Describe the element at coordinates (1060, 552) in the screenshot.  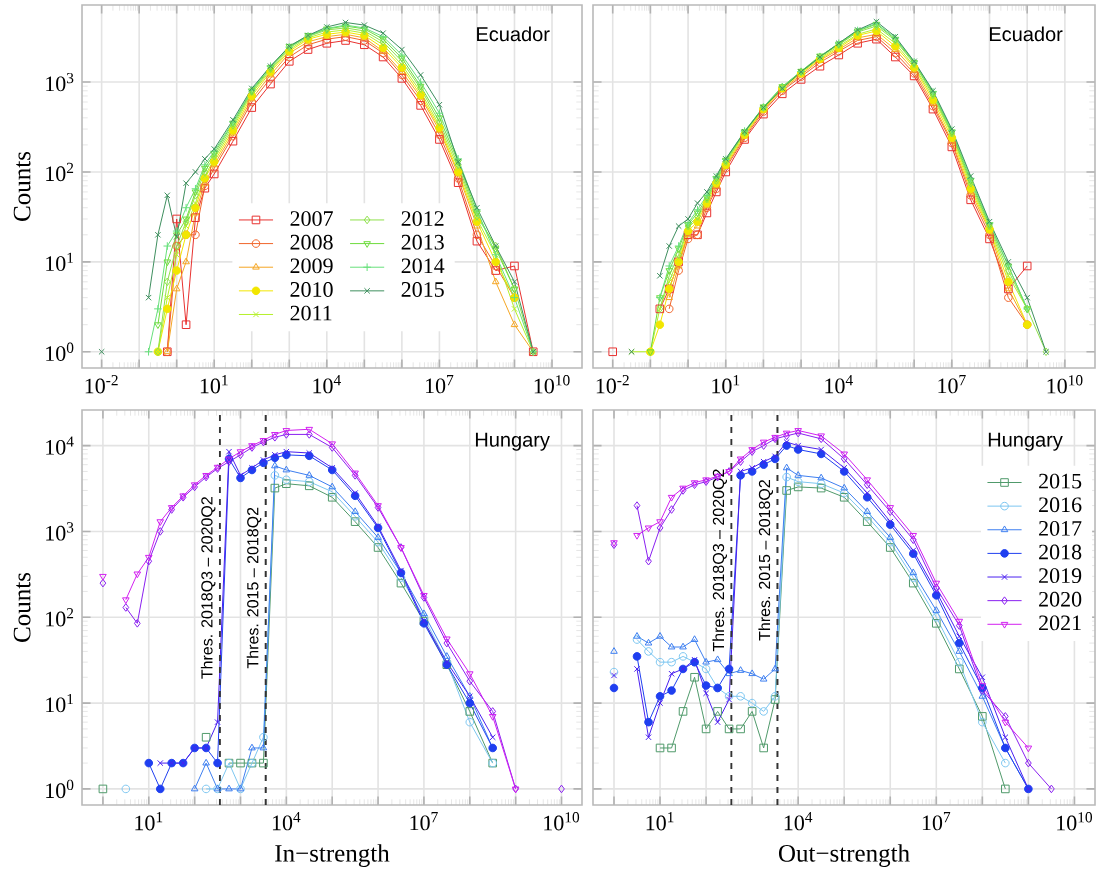
I see `legend-label: 2018` at that location.